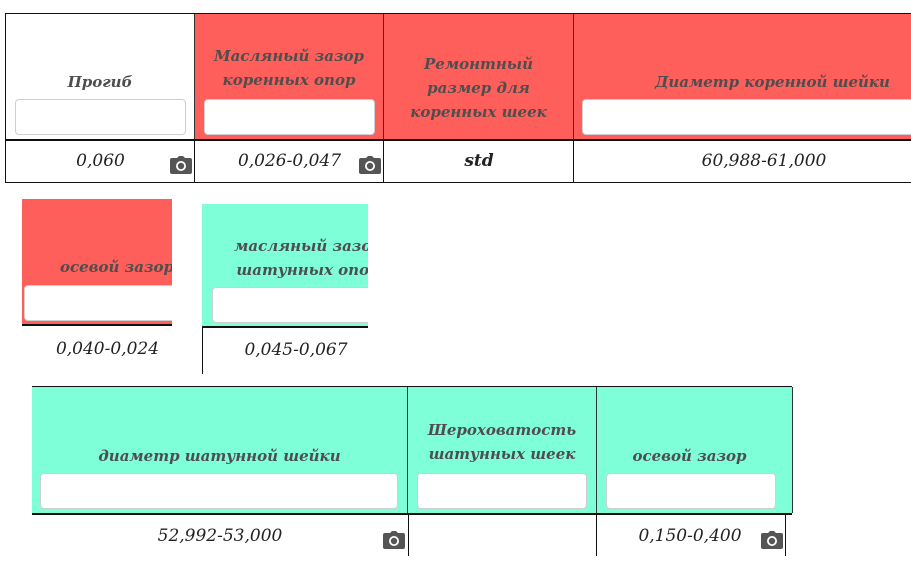 The width and height of the screenshot is (911, 565). I want to click on header-rod-oil-clearance: масляный зазор шатунных опор, so click(285, 265).